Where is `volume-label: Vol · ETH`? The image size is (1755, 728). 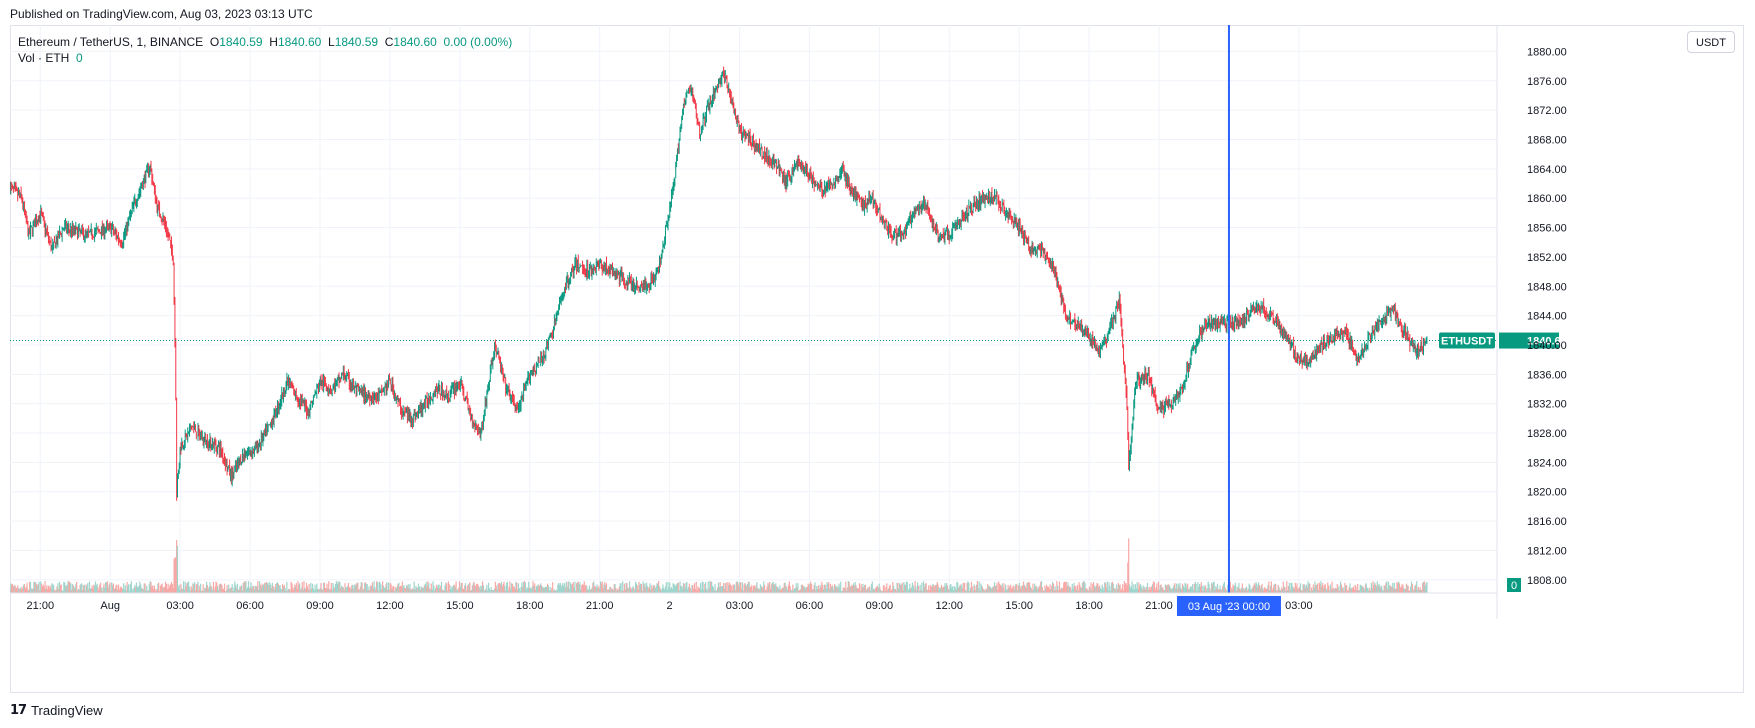
volume-label: Vol · ETH is located at coordinates (44, 58).